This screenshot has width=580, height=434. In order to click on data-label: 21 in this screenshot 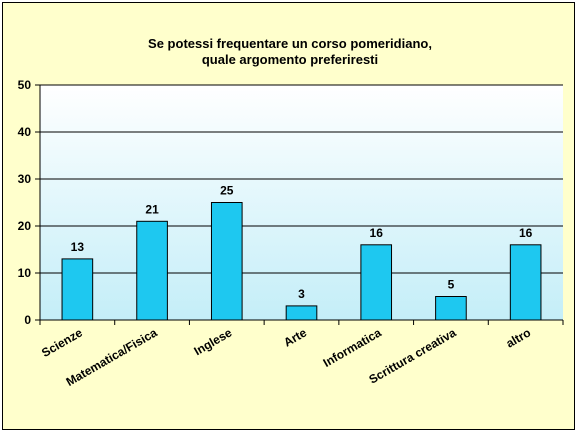, I will do `click(152, 209)`.